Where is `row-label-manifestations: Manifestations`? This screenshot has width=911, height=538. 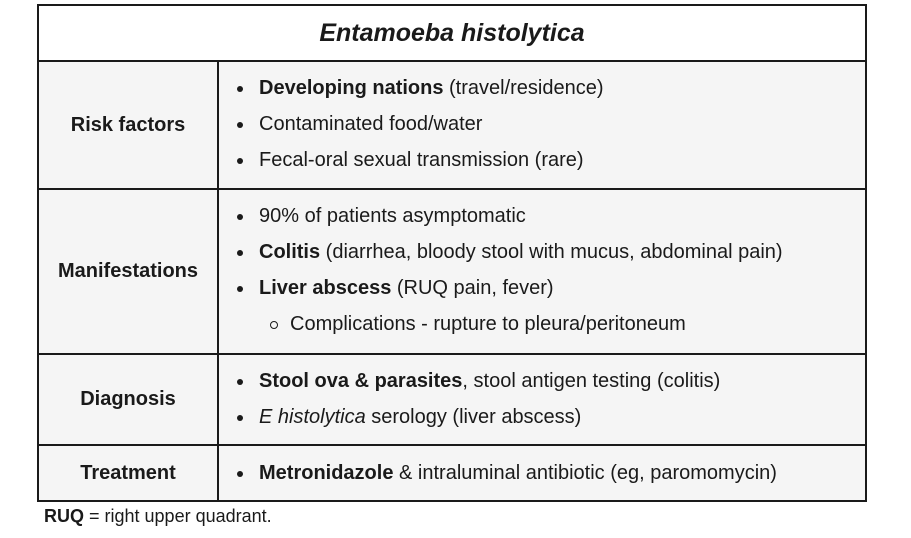 row-label-manifestations: Manifestations is located at coordinates (129, 271).